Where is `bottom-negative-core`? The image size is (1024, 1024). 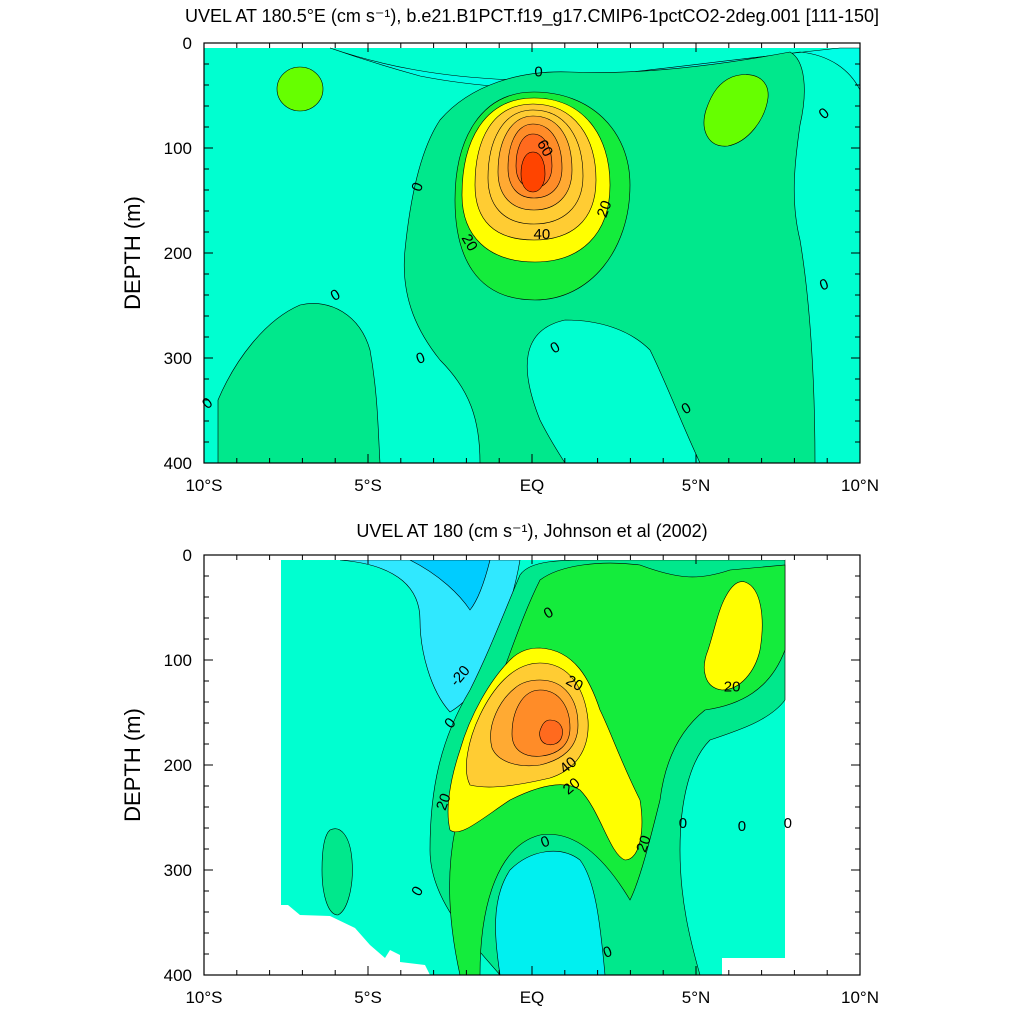 bottom-negative-core is located at coordinates (450, 585).